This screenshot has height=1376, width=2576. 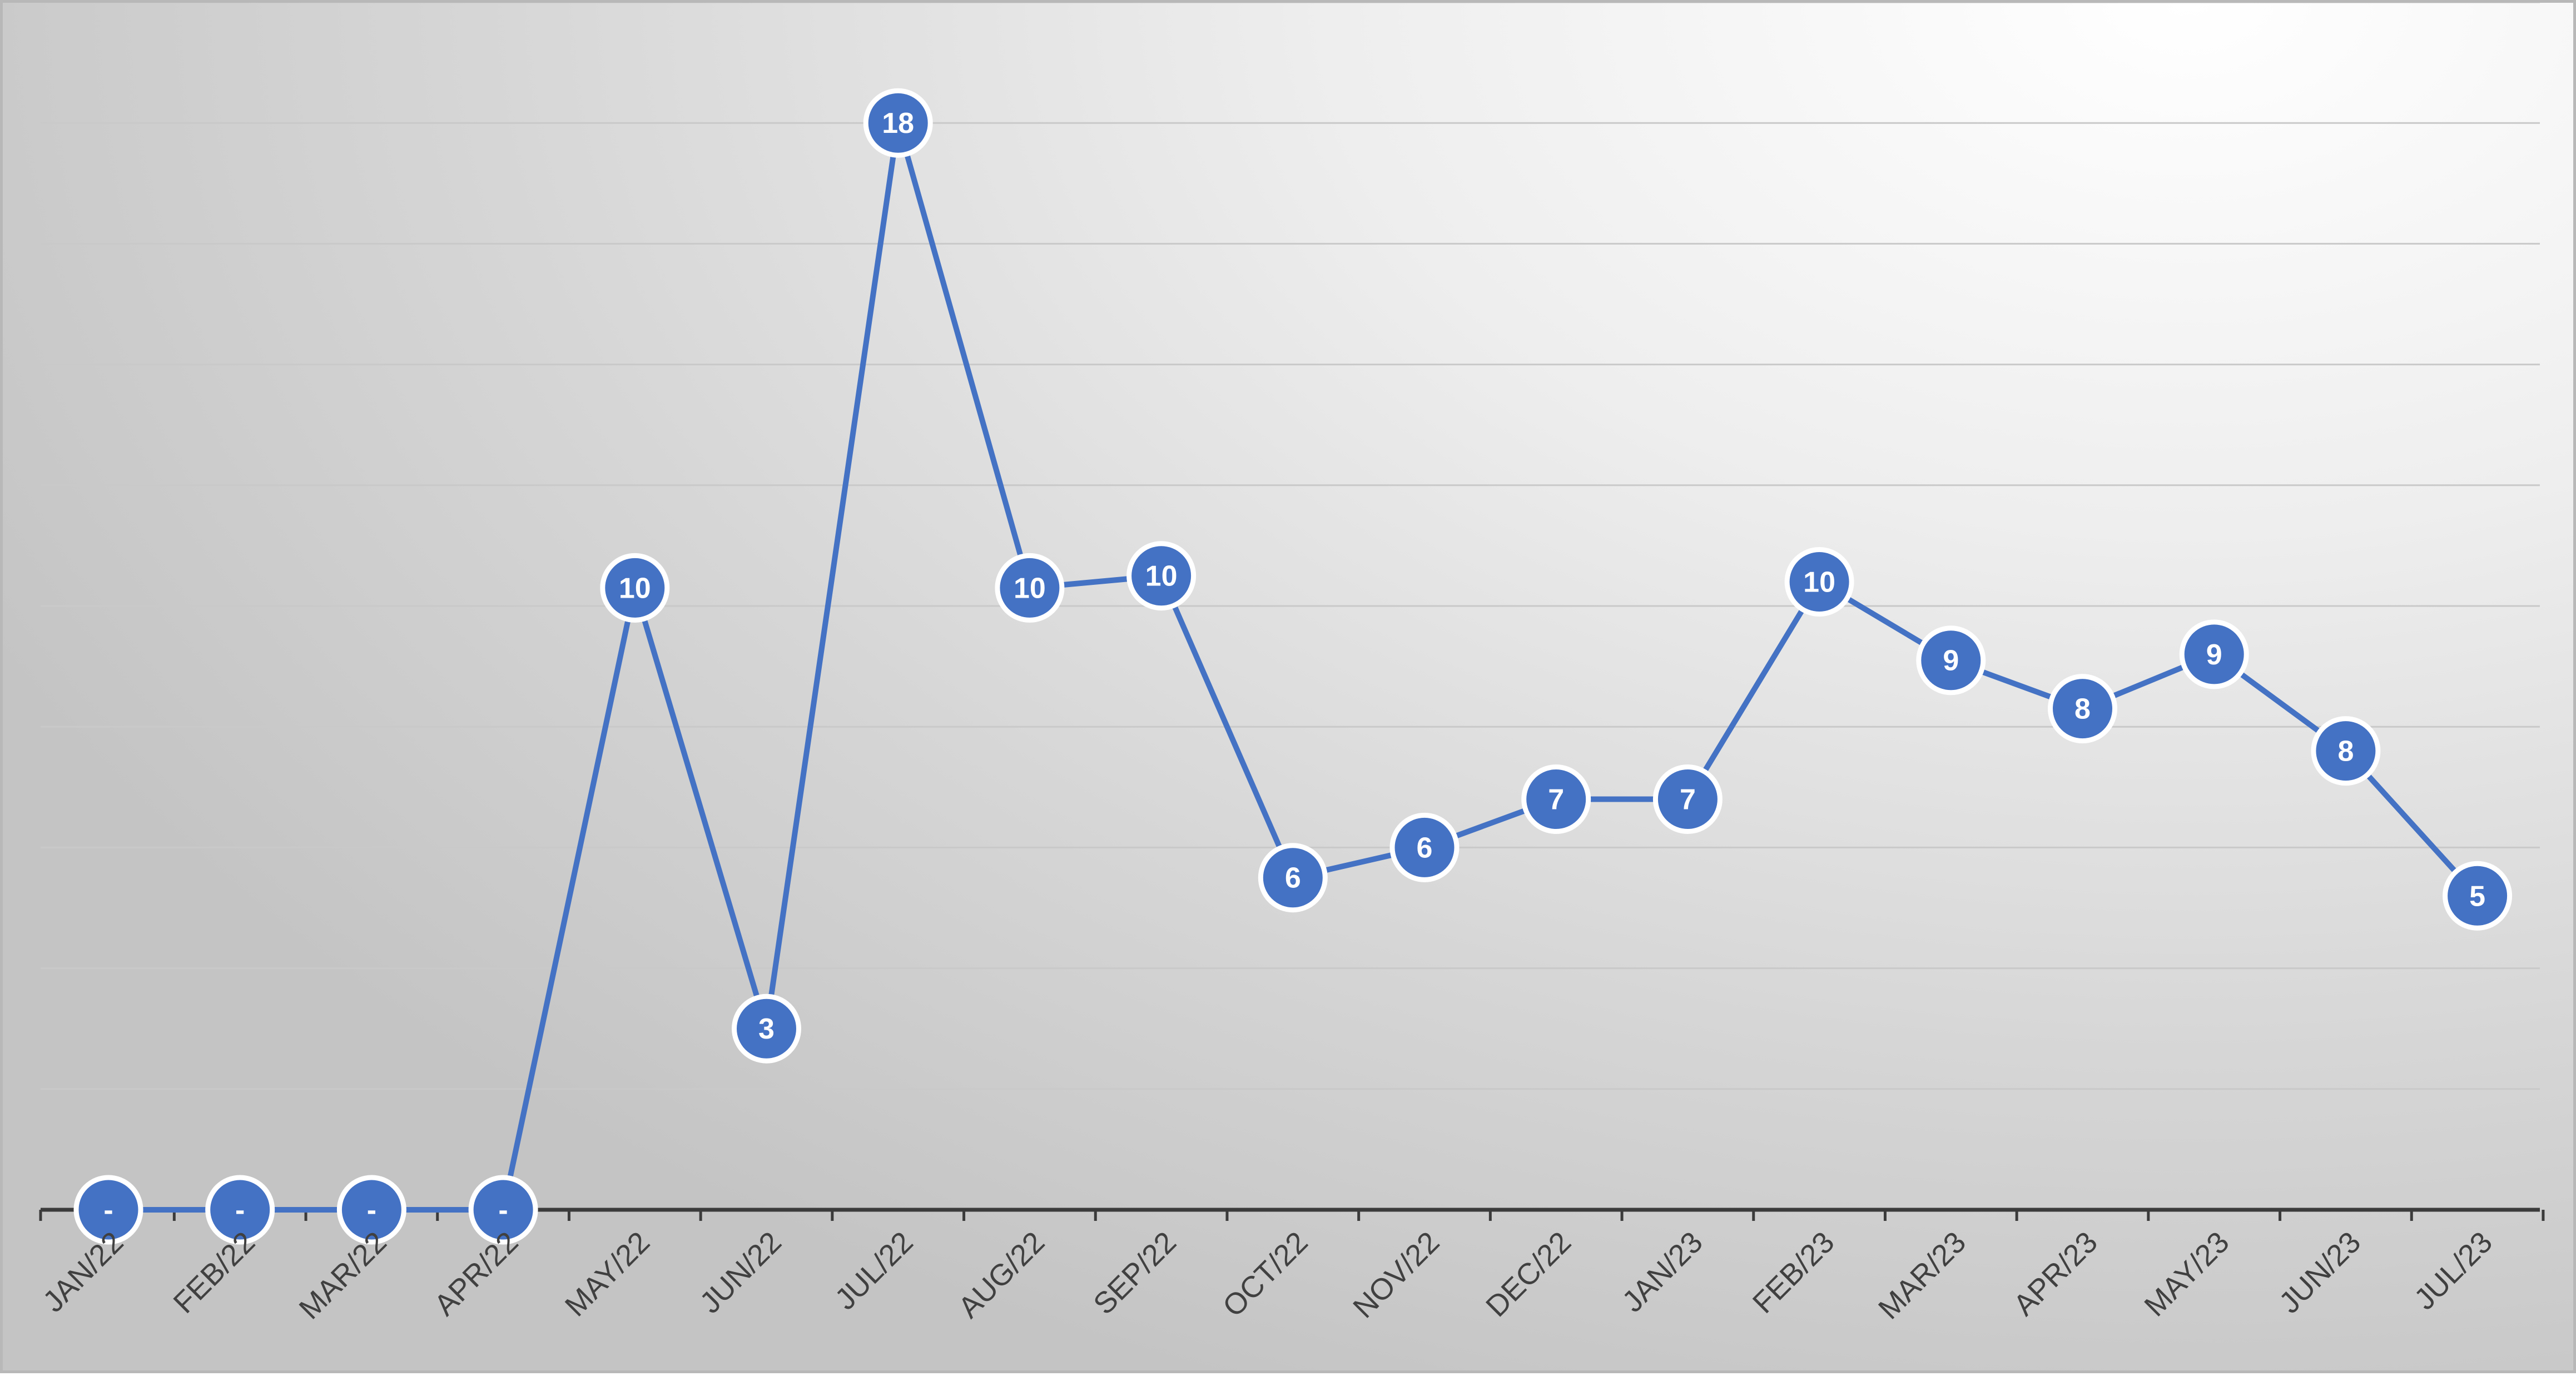 What do you see at coordinates (214, 1273) in the screenshot?
I see `x-tick-label: FEB/22` at bounding box center [214, 1273].